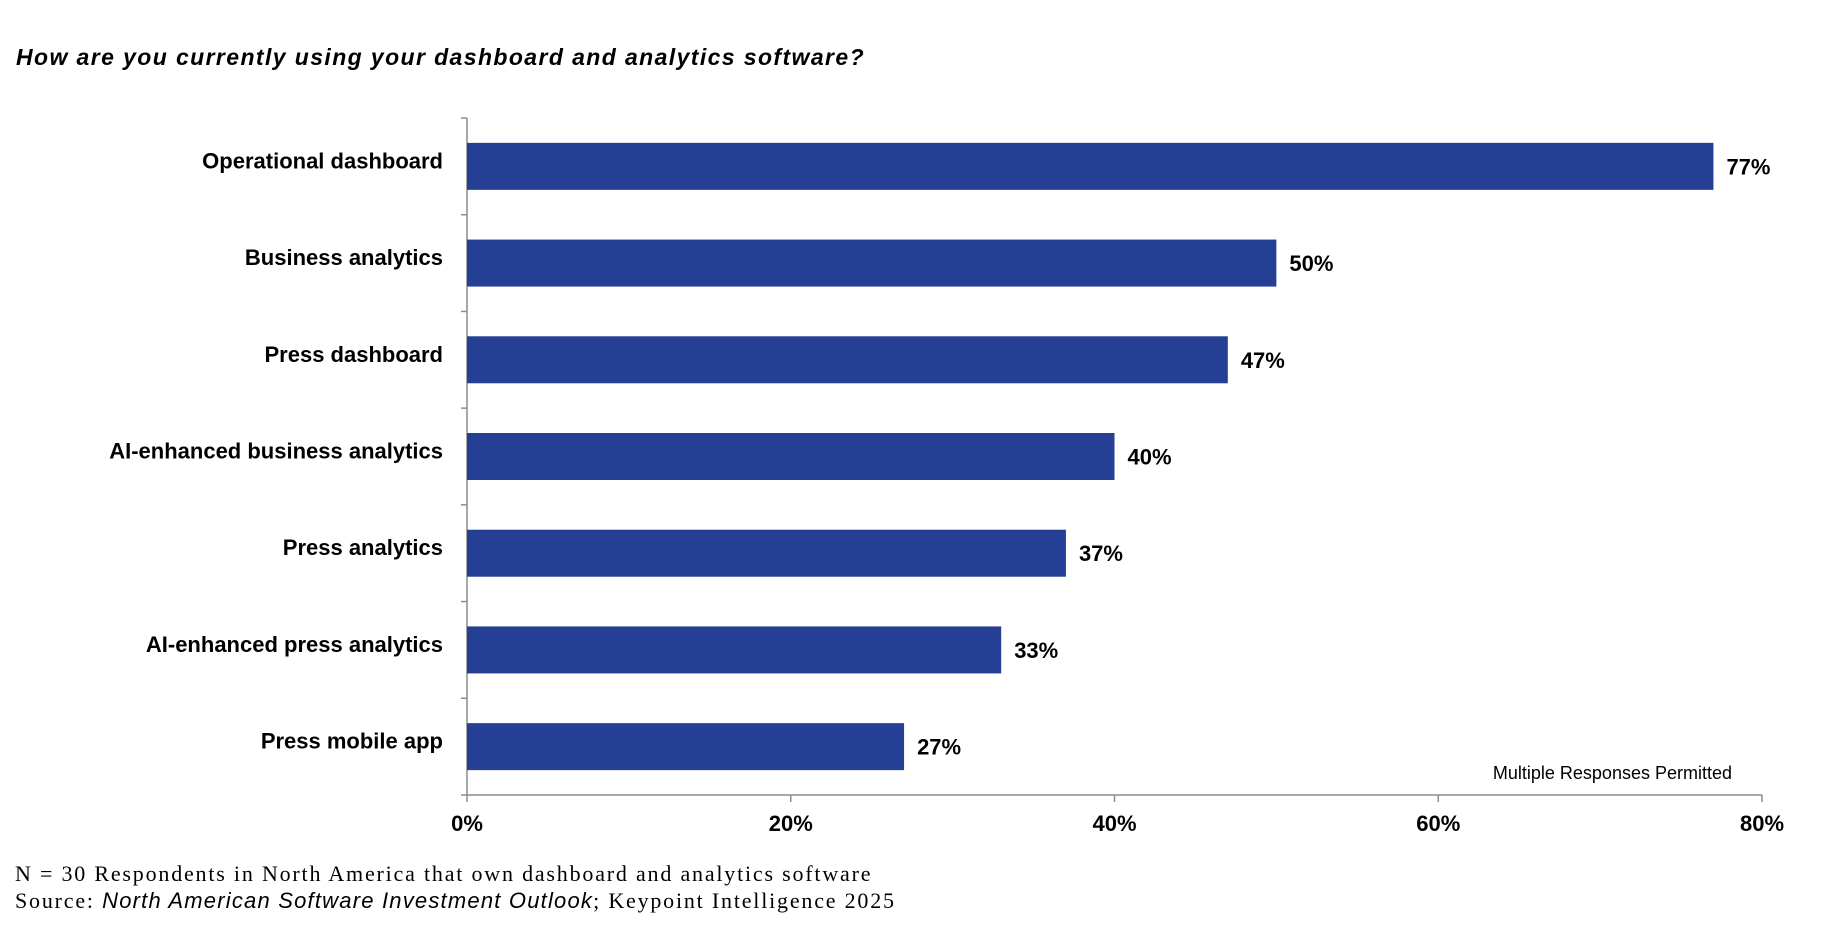  What do you see at coordinates (1101, 553) in the screenshot?
I see `value-label: 37%` at bounding box center [1101, 553].